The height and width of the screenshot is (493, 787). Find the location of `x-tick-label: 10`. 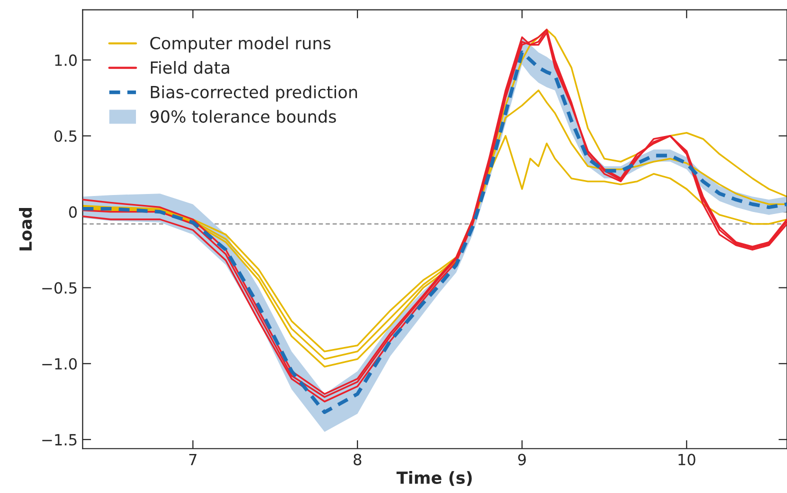

x-tick-label: 10 is located at coordinates (687, 460).